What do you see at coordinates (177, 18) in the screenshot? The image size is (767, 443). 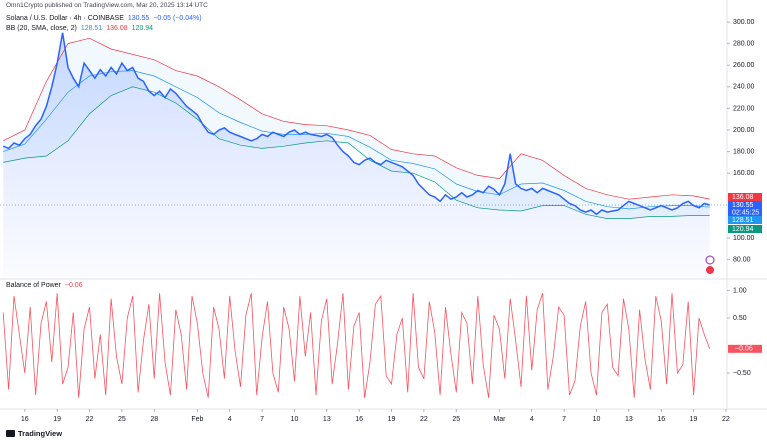 I see `price-change: −0.05 (−0.04%)` at bounding box center [177, 18].